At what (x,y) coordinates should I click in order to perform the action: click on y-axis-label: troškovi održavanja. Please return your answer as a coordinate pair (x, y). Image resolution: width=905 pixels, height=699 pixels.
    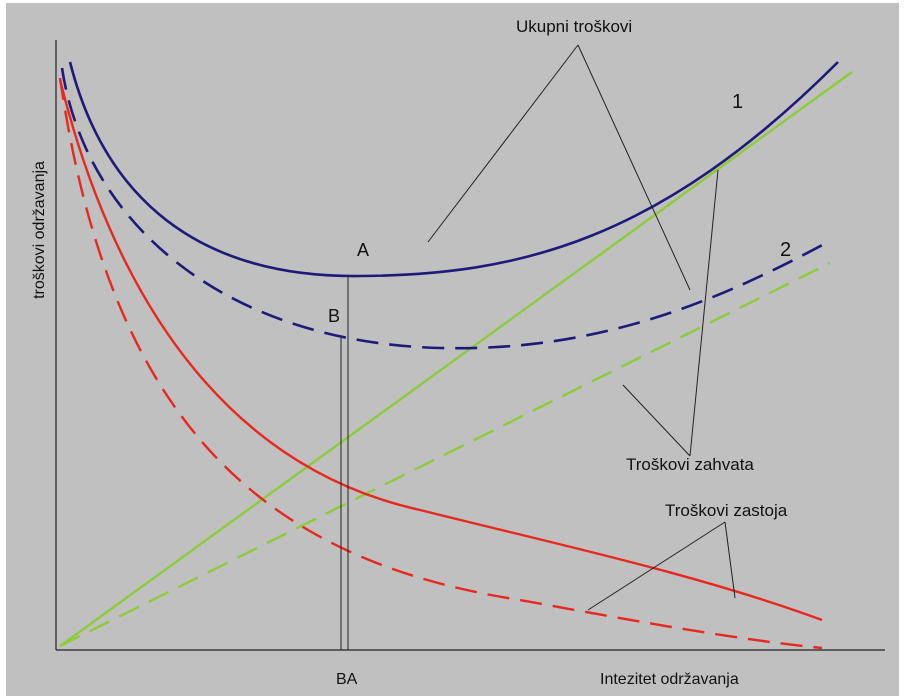
    Looking at the image, I should click on (39, 230).